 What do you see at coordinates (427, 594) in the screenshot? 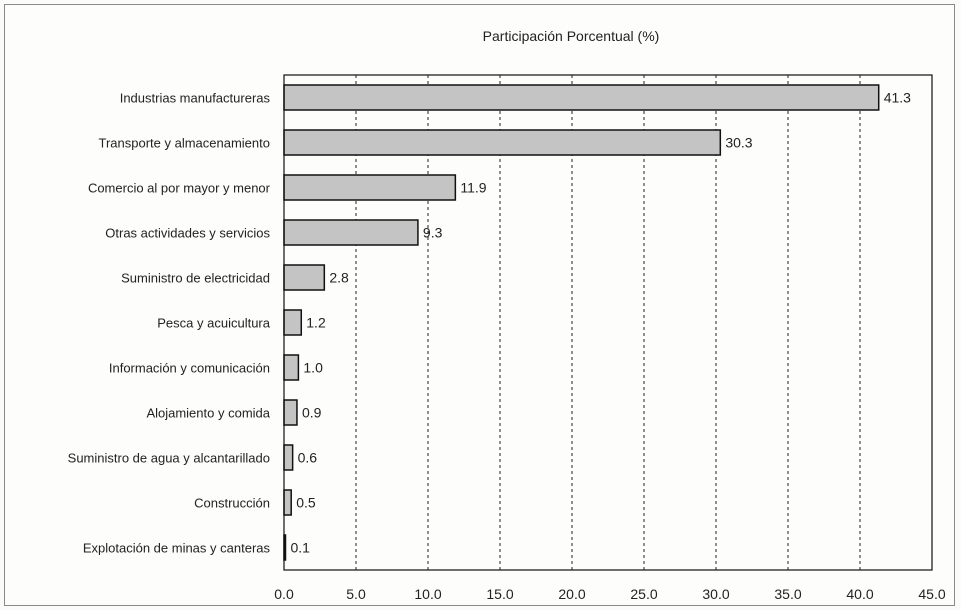
I see `x-tick-label: 10.0` at bounding box center [427, 594].